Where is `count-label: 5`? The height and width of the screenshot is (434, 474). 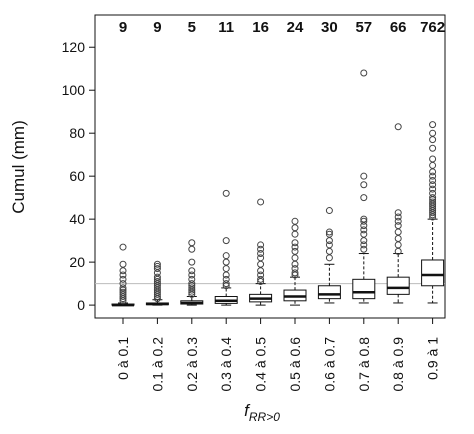
count-label: 5 is located at coordinates (192, 27).